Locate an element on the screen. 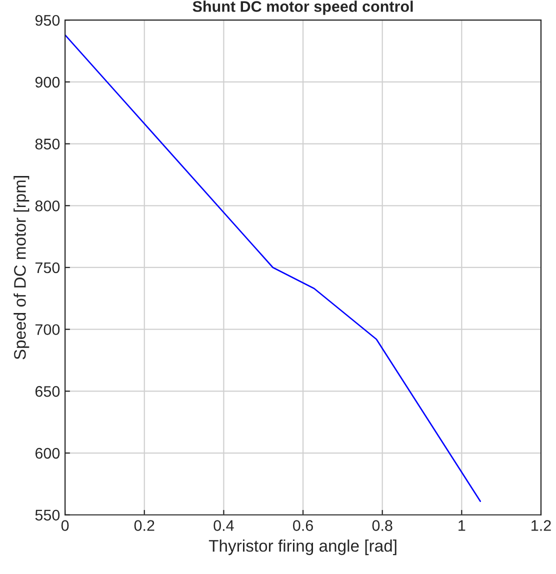  x-tick-label: 0.8 is located at coordinates (382, 525).